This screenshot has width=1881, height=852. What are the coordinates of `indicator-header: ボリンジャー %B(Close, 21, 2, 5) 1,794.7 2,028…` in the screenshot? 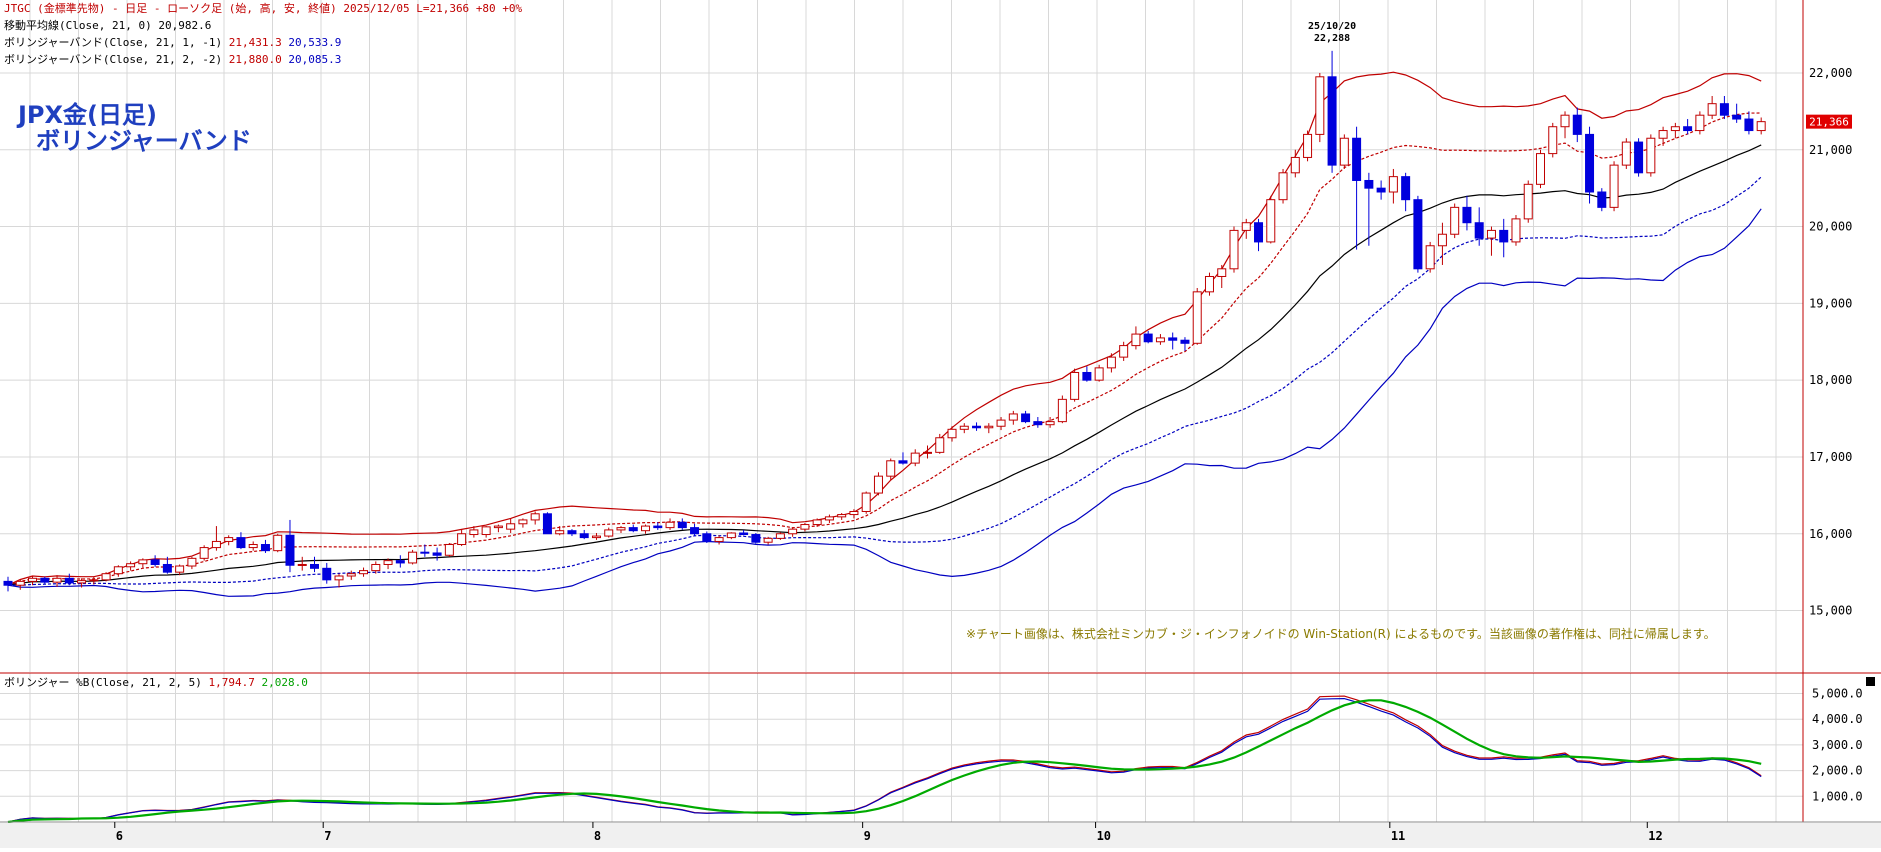 It's located at (156, 683).